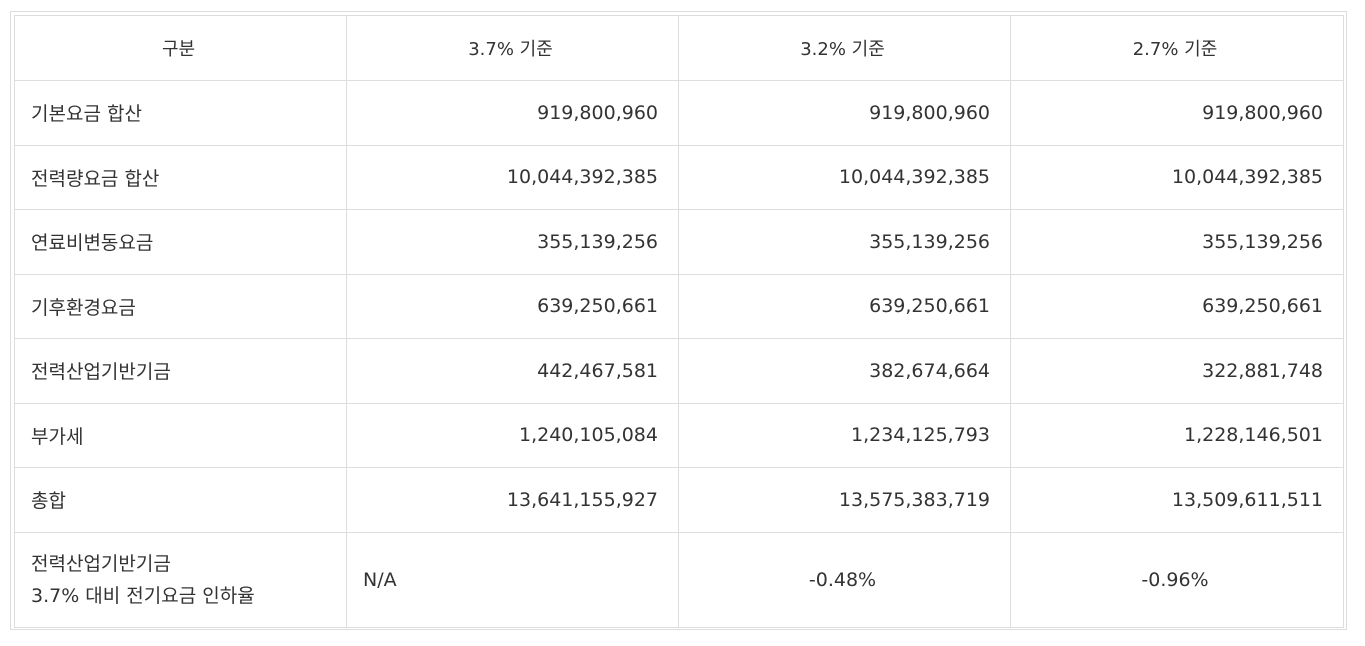 This screenshot has height=646, width=1365. Describe the element at coordinates (1177, 371) in the screenshot. I see `value-cell: 322,881,748` at that location.